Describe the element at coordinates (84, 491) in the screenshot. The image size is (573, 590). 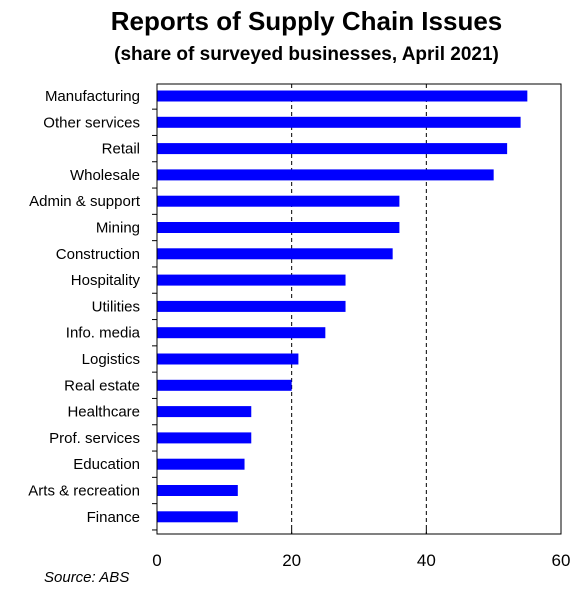
I see `category-label: Arts & recreation` at that location.